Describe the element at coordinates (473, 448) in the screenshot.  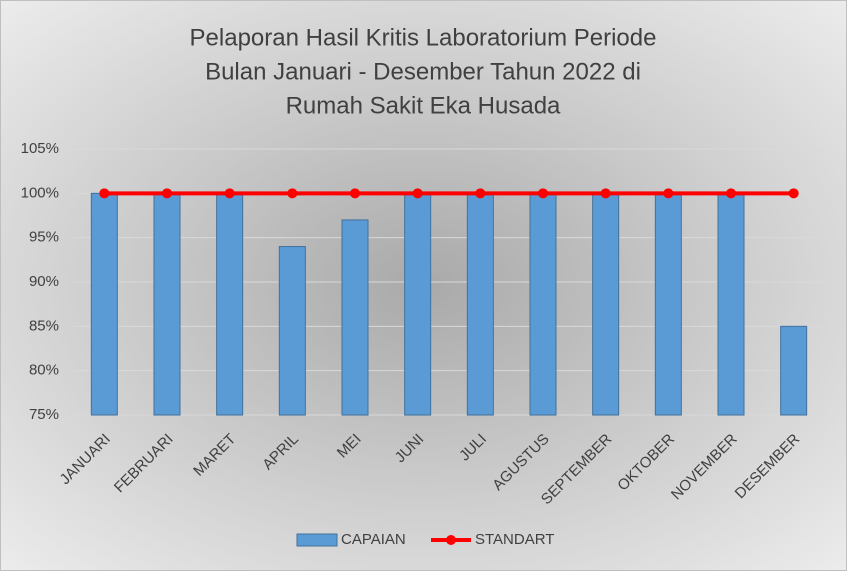
I see `x-tick-label: JULI` at that location.